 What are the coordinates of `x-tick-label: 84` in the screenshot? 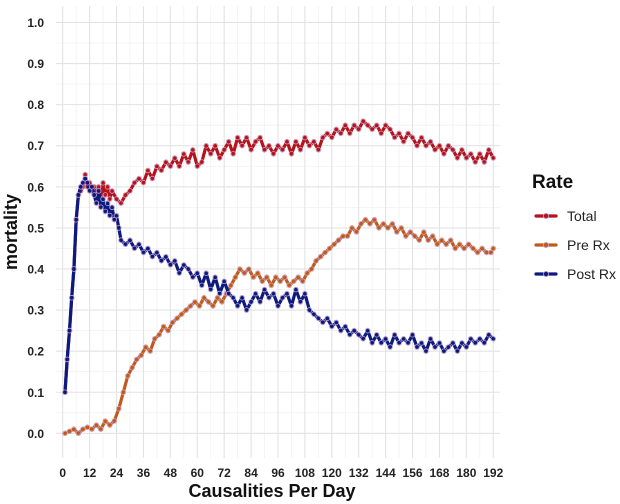 It's located at (251, 473).